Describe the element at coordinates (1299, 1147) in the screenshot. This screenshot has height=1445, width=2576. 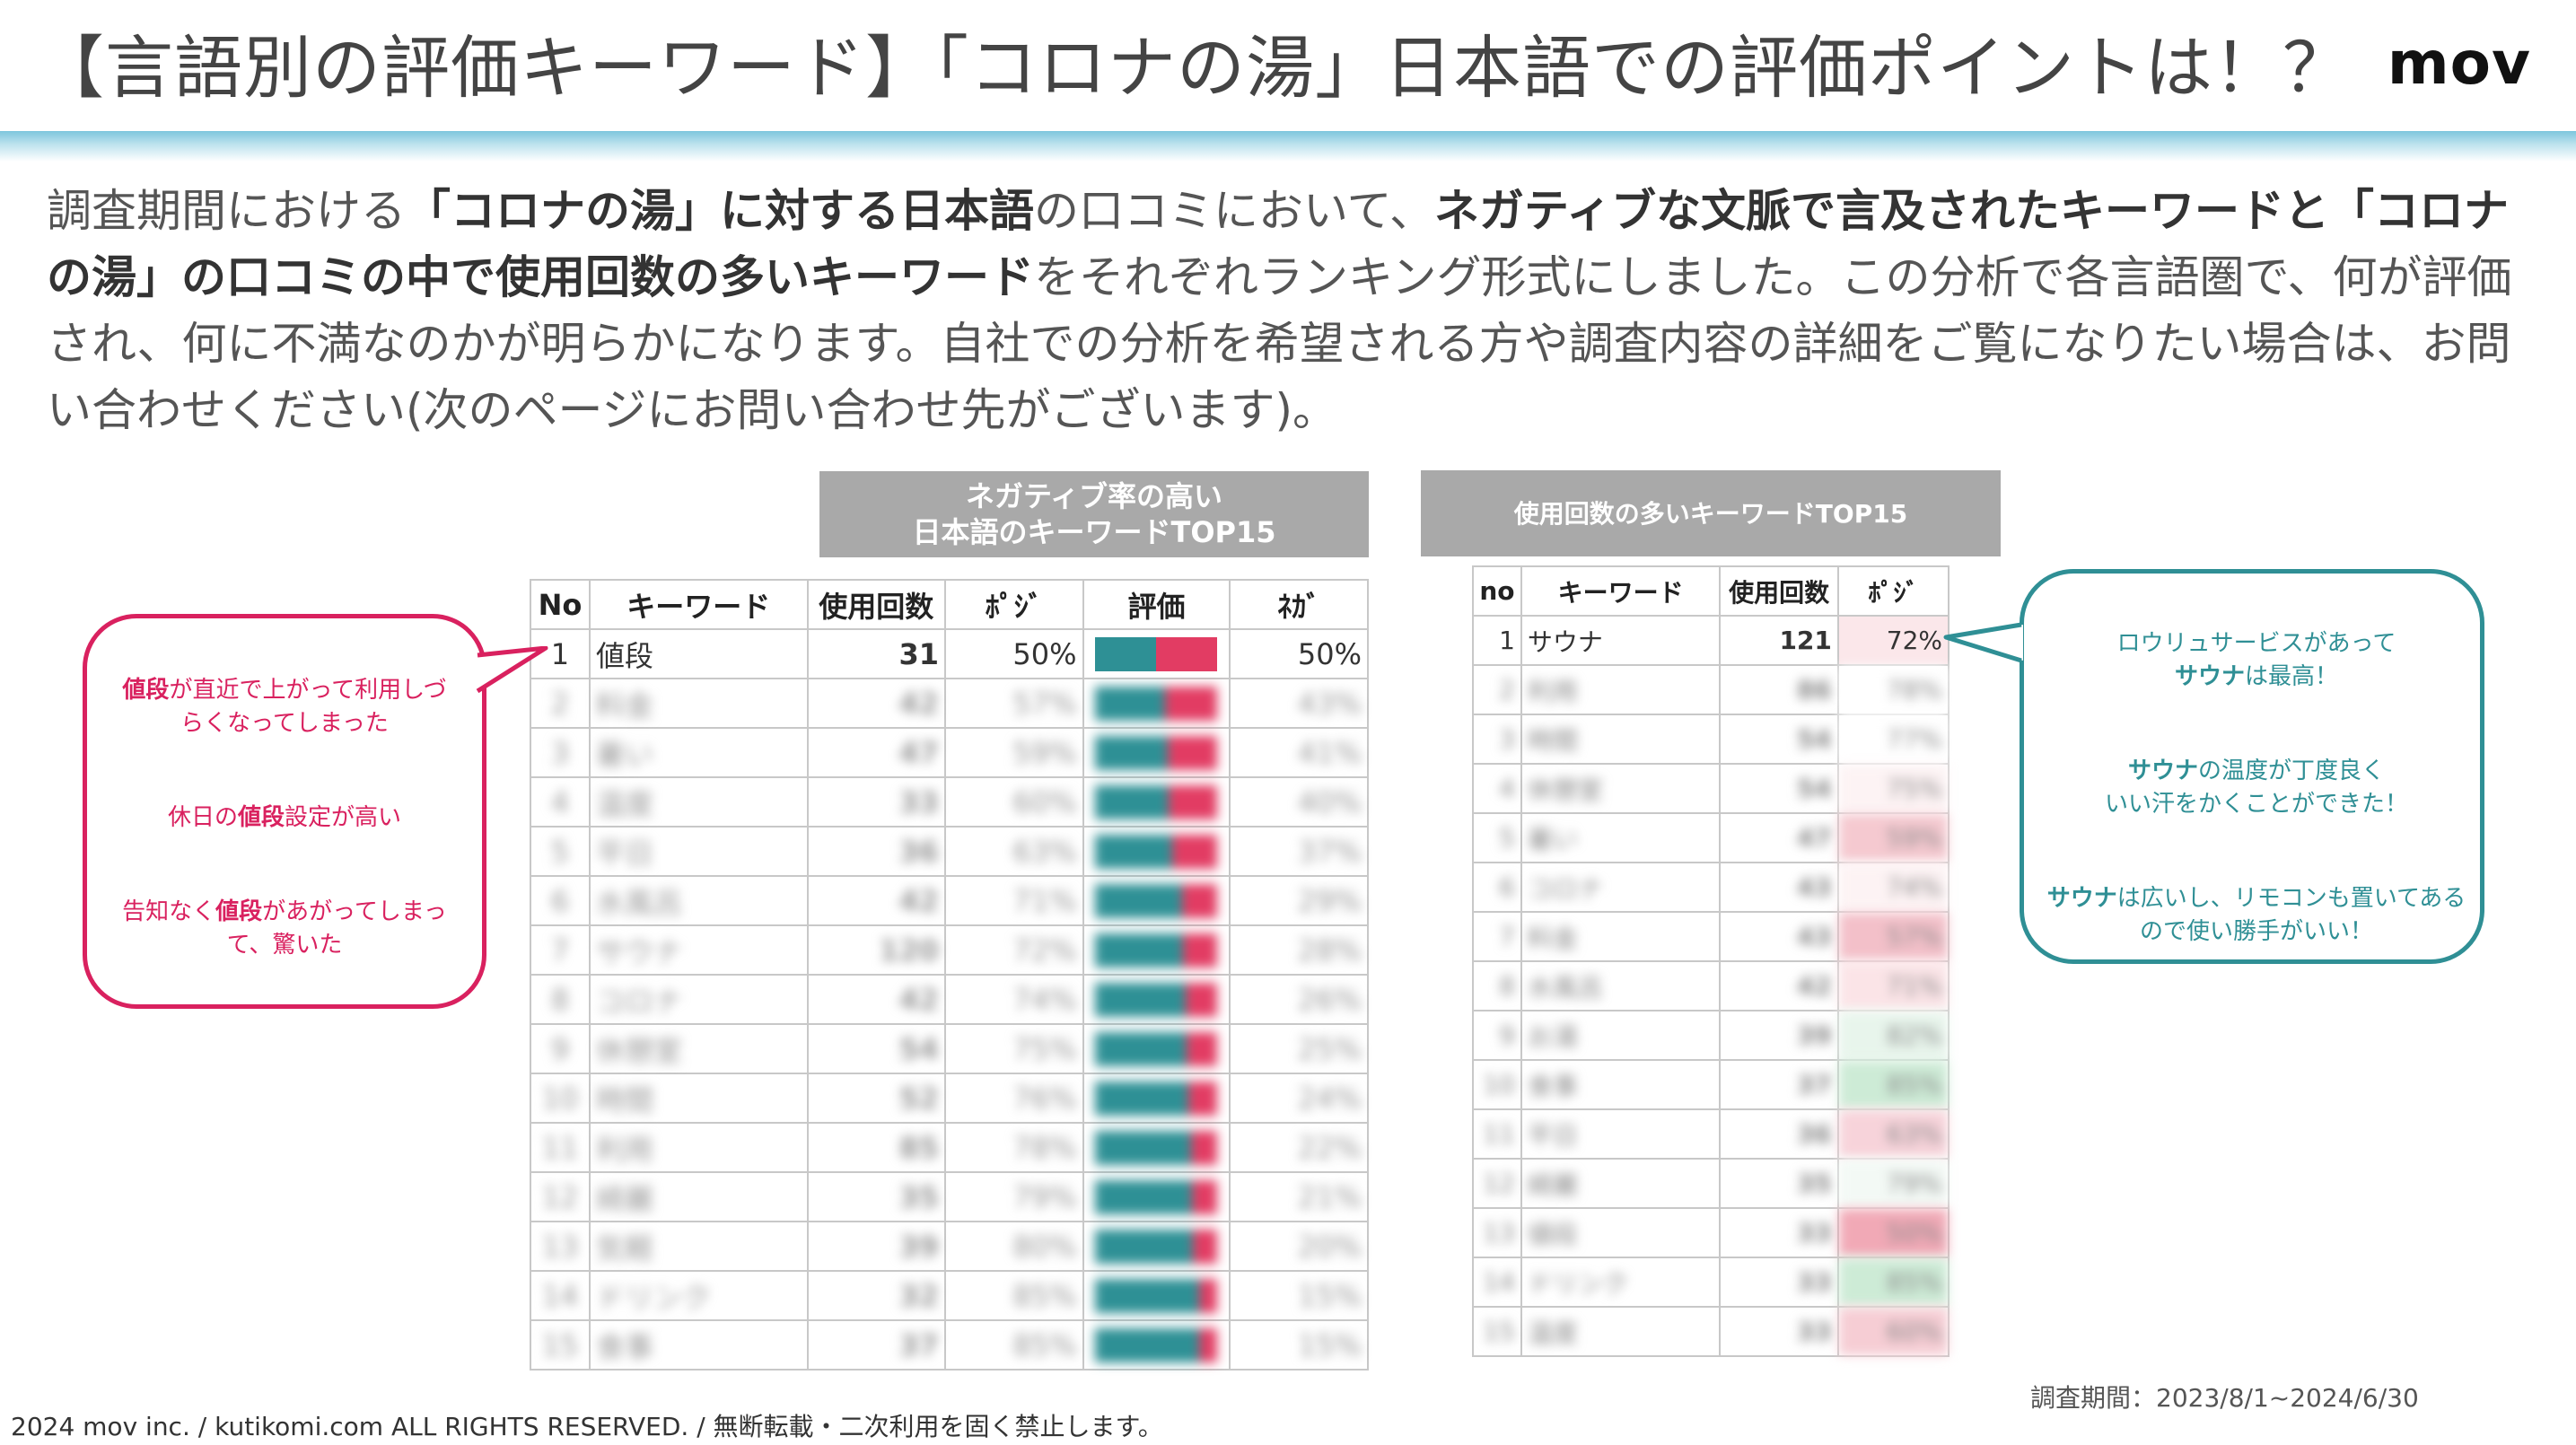
I see `row-neg: 22%` at that location.